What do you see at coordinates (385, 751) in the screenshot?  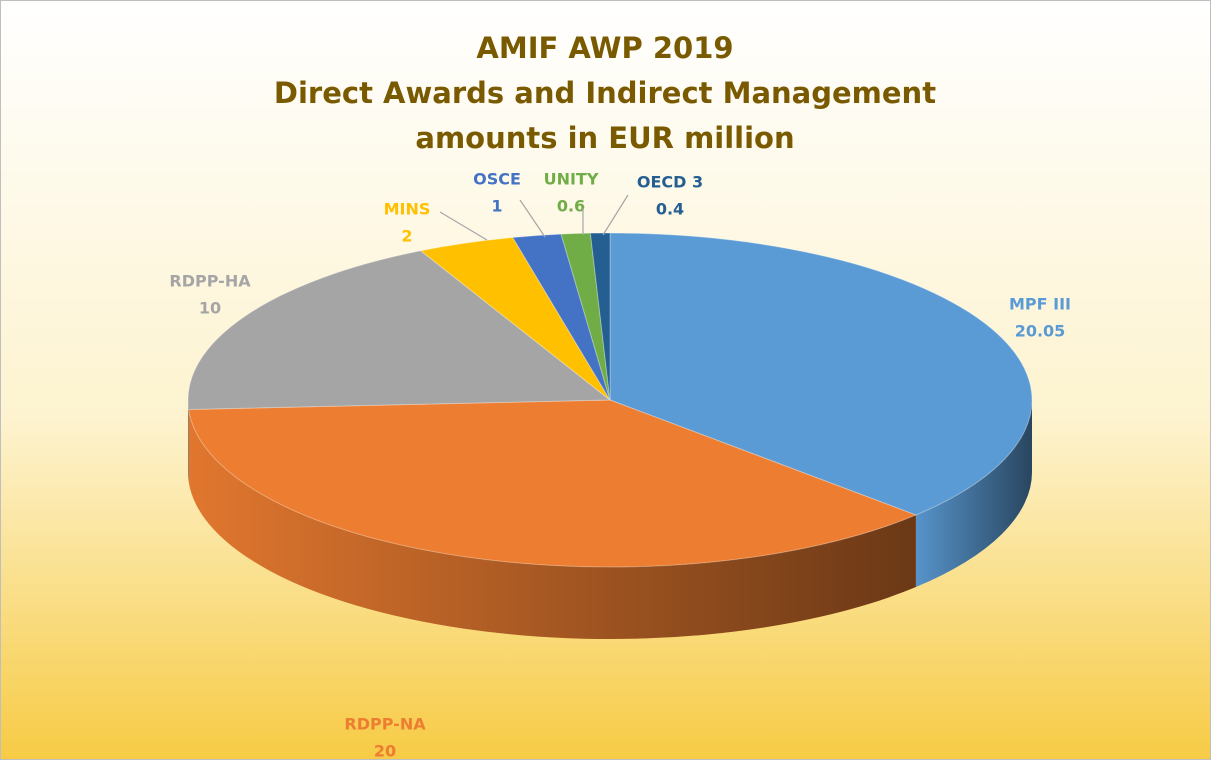 I see `slice-value: 20` at bounding box center [385, 751].